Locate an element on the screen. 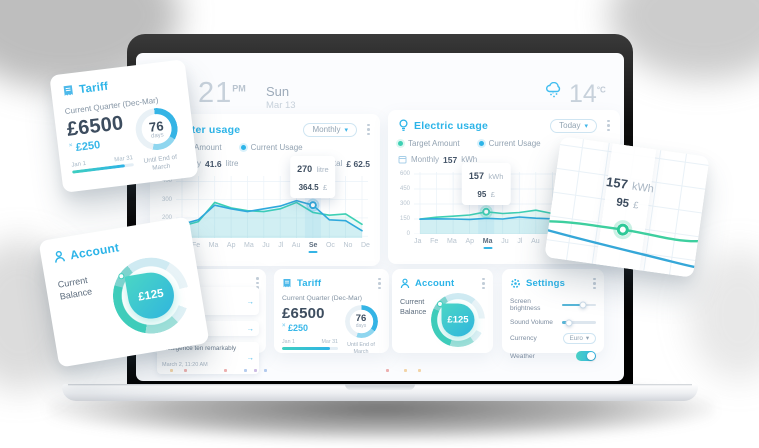  day-name: Sun is located at coordinates (278, 91).